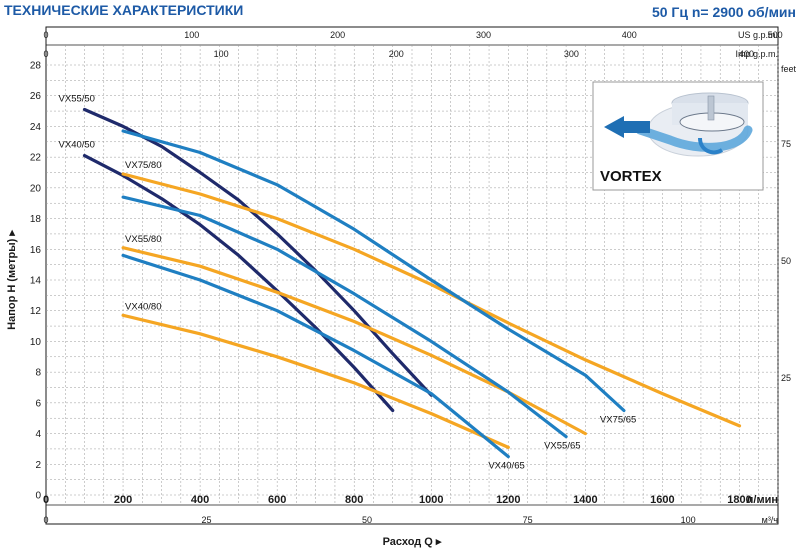 The height and width of the screenshot is (551, 800). Describe the element at coordinates (143, 306) in the screenshot. I see `series-label: VX40/80` at that location.